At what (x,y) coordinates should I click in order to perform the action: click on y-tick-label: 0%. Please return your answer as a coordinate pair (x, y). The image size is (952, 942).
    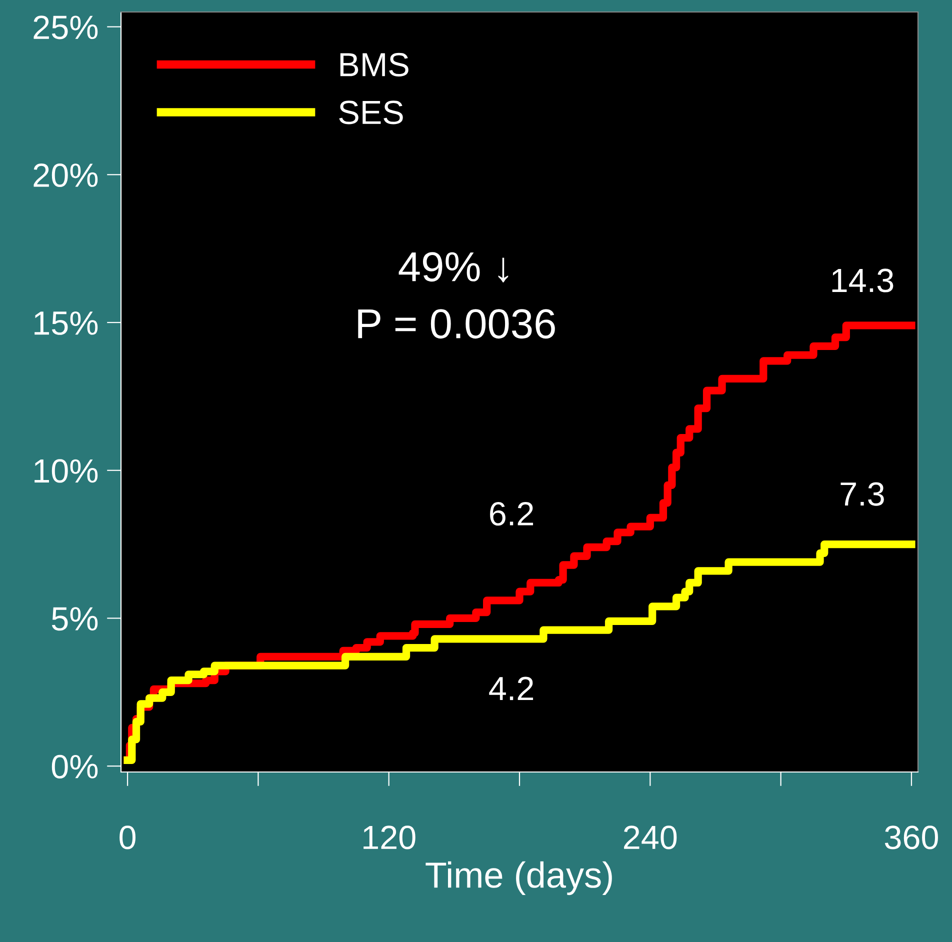
    Looking at the image, I should click on (75, 766).